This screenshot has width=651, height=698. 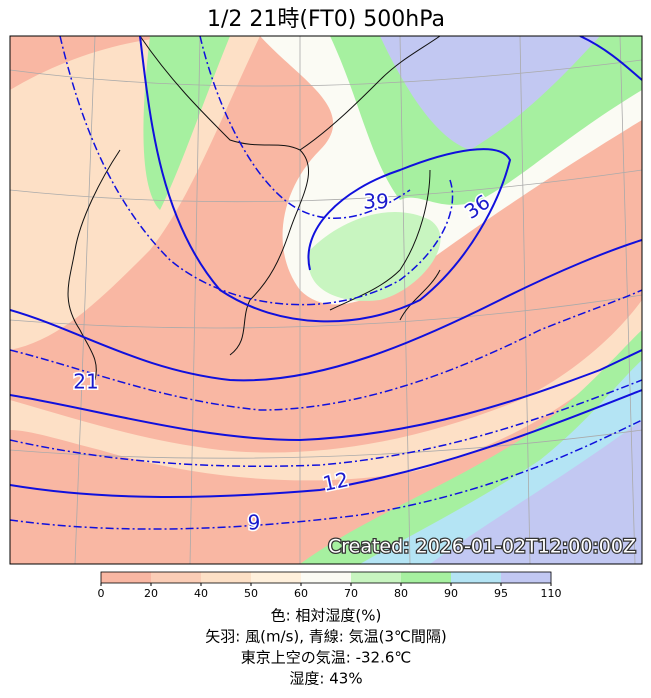 I want to click on colorbar-frame, so click(x=326, y=577).